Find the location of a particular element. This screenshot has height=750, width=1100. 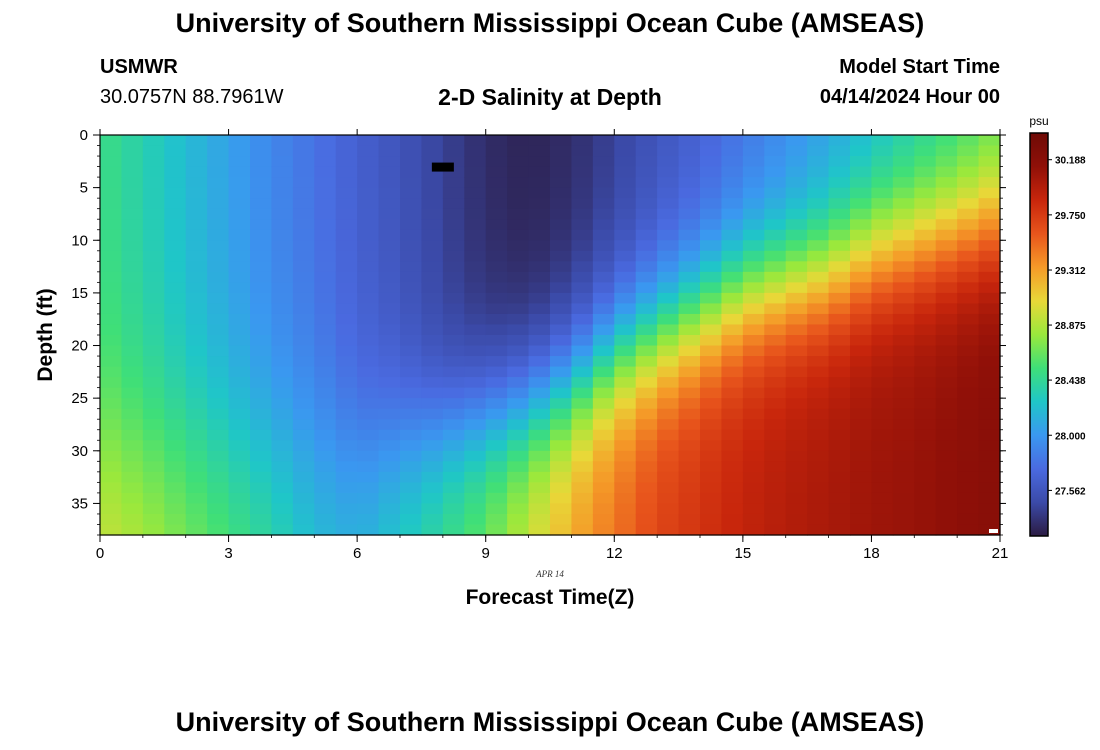

colorbar-tick-label: 28.000 is located at coordinates (1070, 436).